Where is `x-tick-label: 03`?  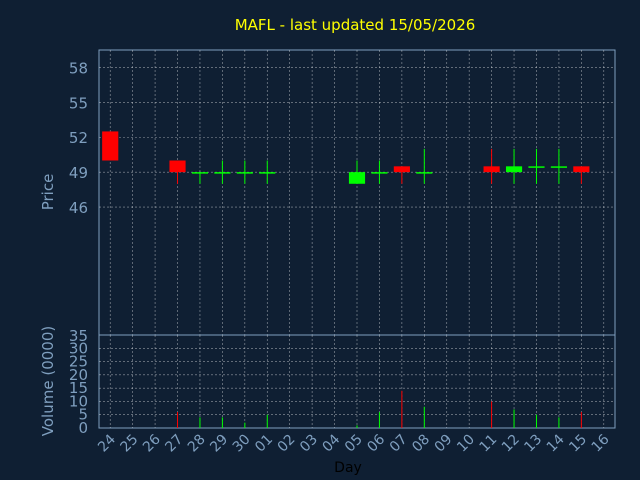 x-tick-label: 03 is located at coordinates (309, 444).